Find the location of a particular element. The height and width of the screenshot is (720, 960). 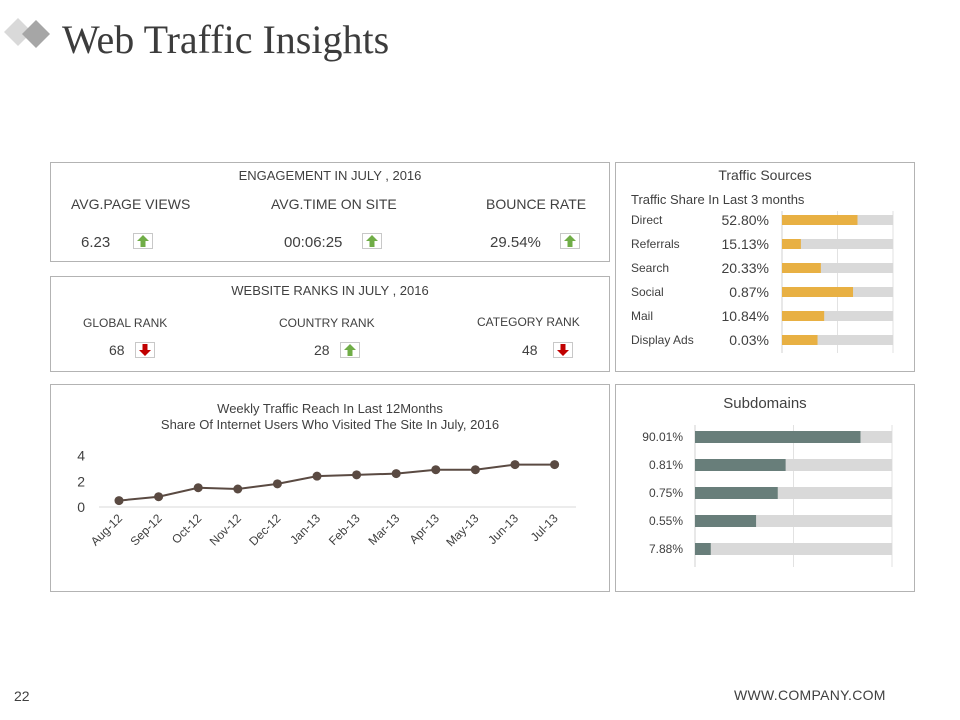

x-tick-label: Jul-13 is located at coordinates (544, 527).